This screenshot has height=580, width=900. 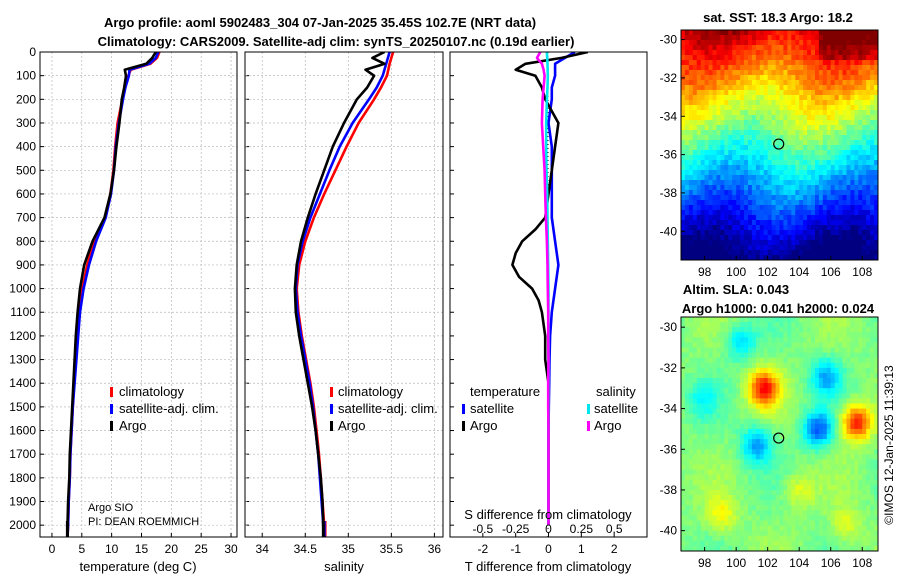 What do you see at coordinates (111, 289) in the screenshot?
I see `series-line-argo` at bounding box center [111, 289].